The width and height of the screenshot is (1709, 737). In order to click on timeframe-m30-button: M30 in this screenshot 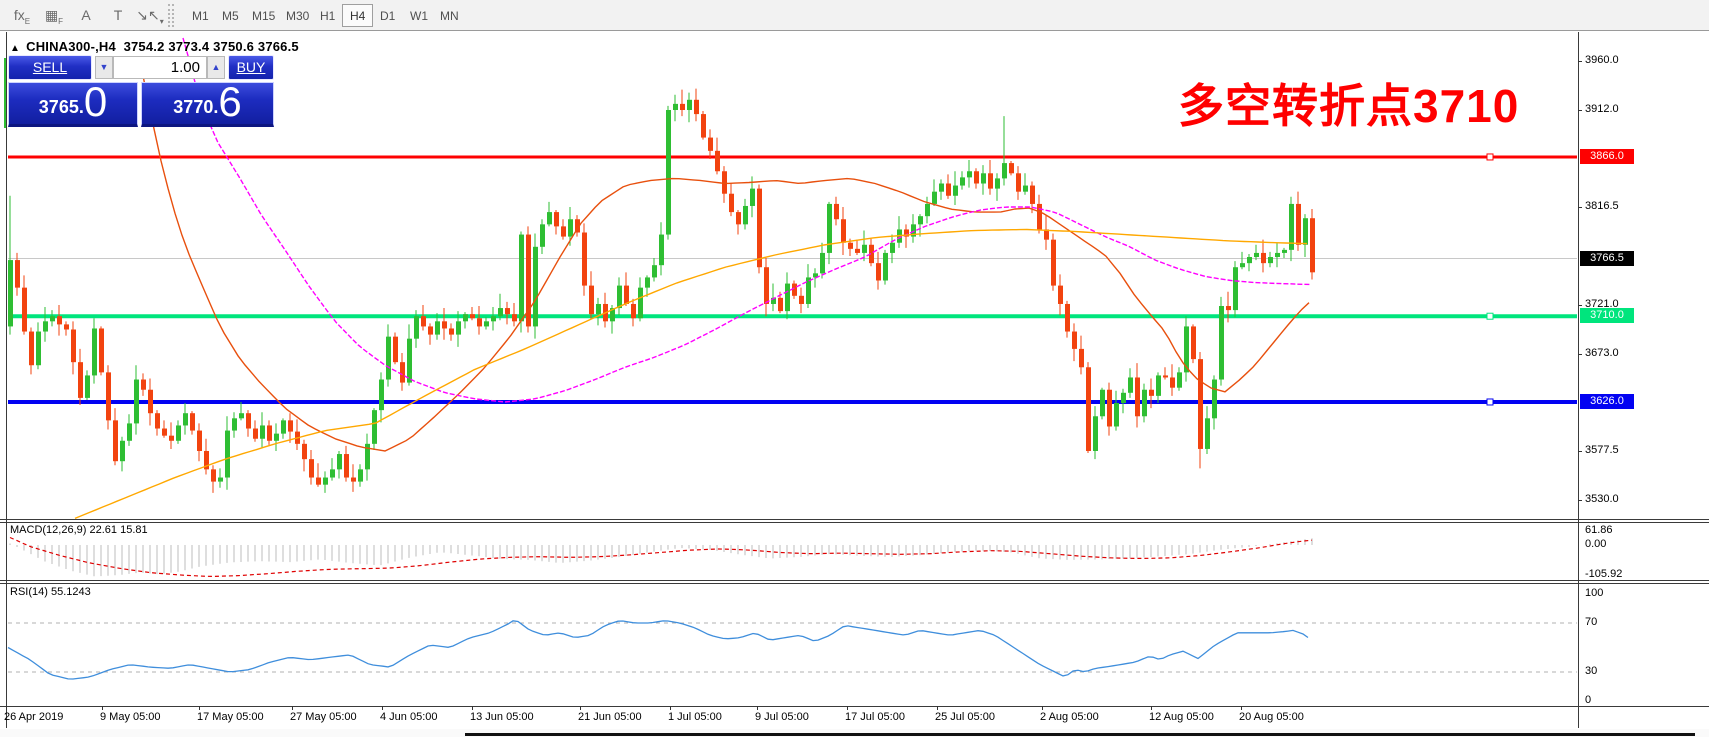, I will do `click(298, 16)`.